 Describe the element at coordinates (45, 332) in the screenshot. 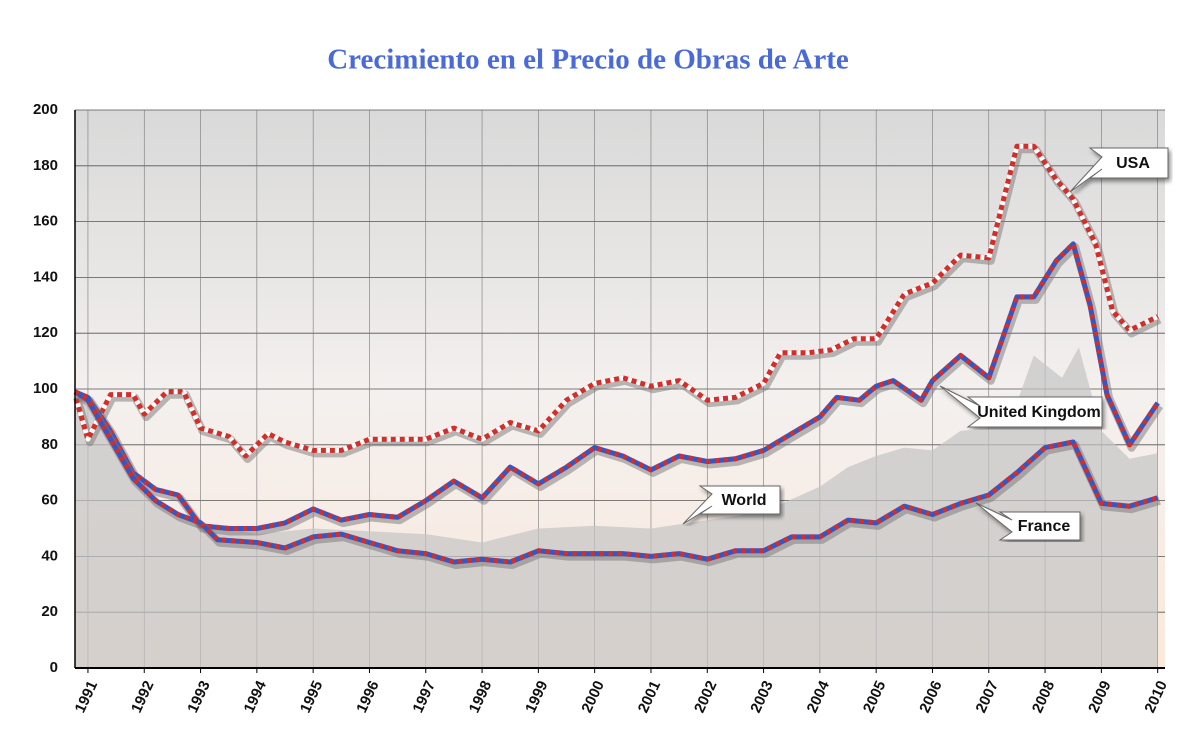

I see `y-tick-label: 120` at that location.